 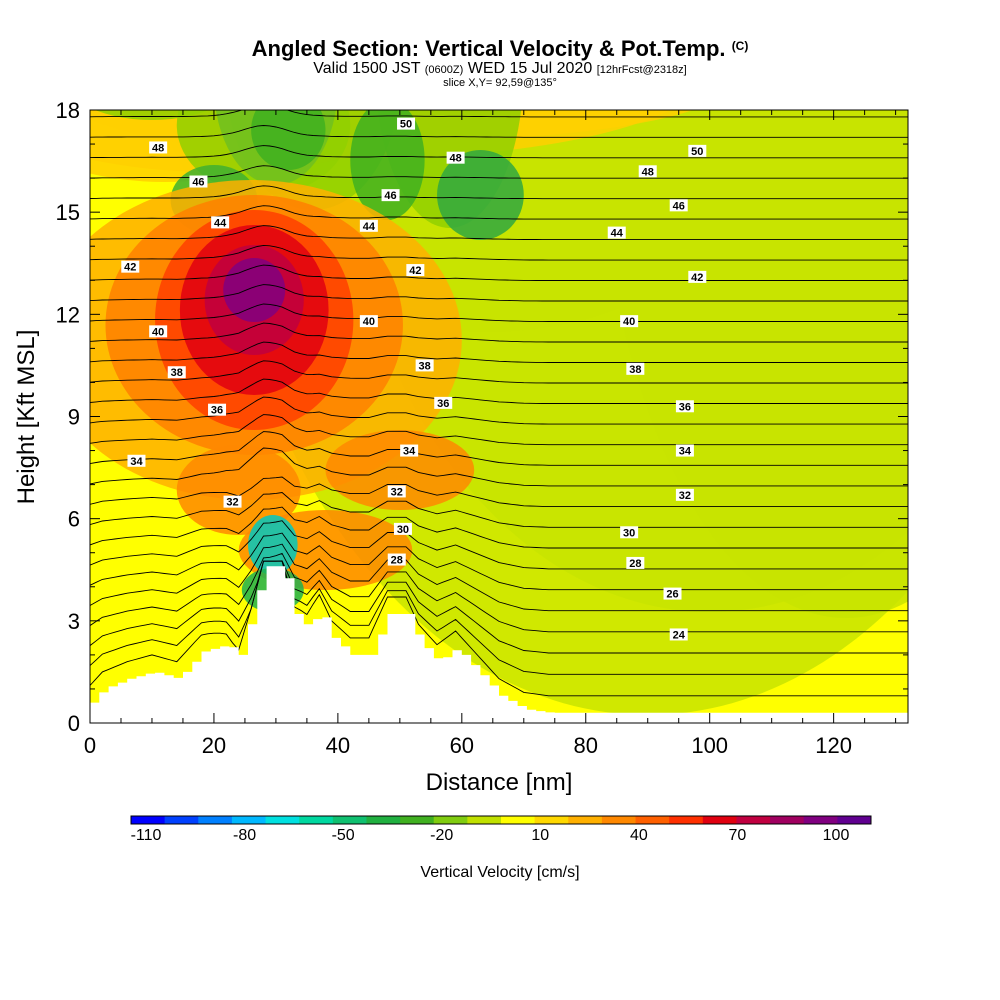 What do you see at coordinates (146, 835) in the screenshot?
I see `colorbar-tick-label: -110` at bounding box center [146, 835].